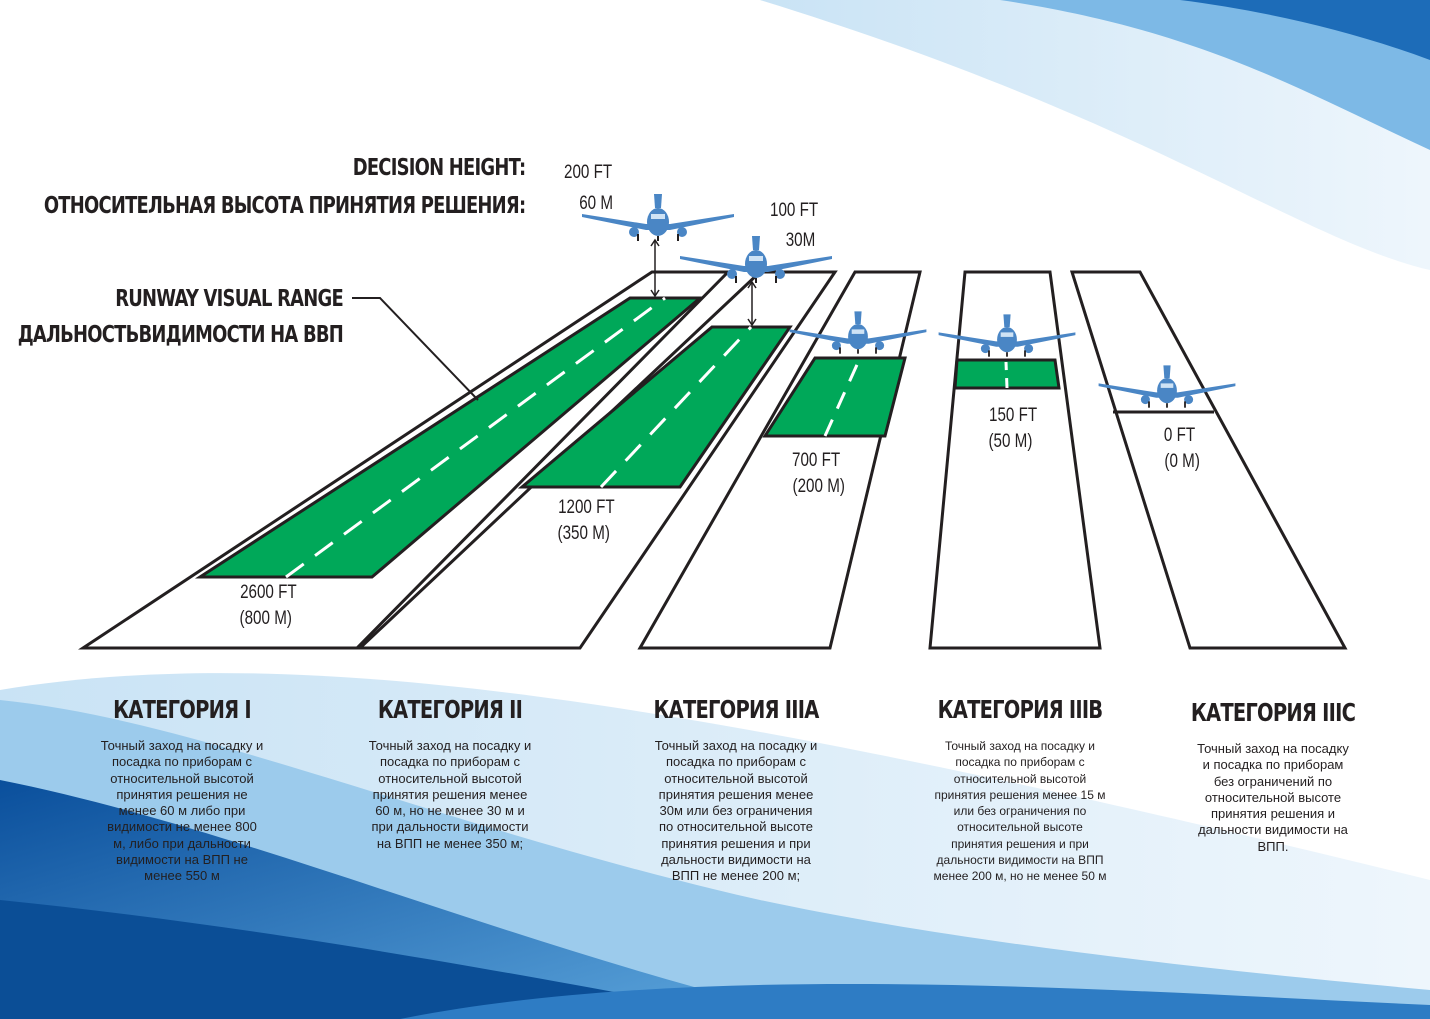  Describe the element at coordinates (736, 709) in the screenshot. I see `category-title: КАТЕГОРИЯ IIIA` at that location.